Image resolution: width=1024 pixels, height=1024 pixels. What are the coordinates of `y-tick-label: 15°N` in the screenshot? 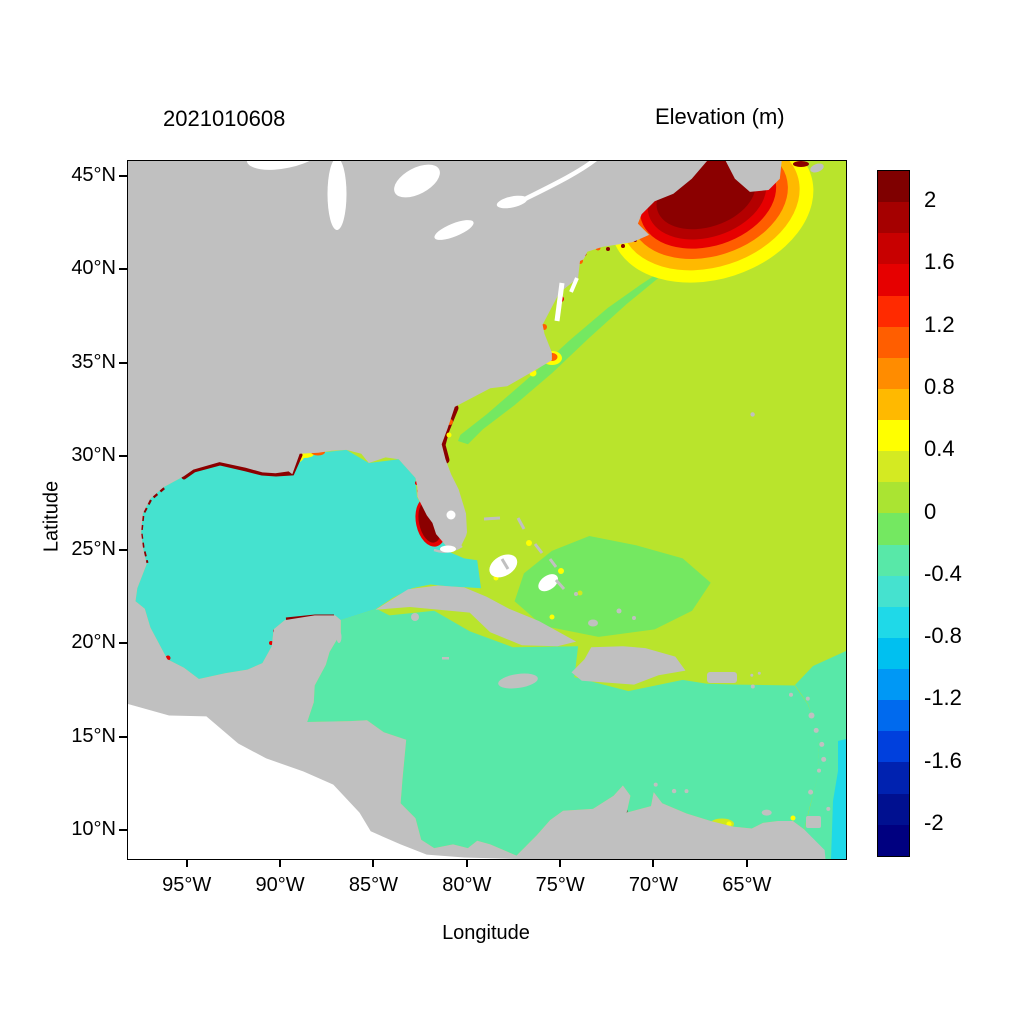 It's located at (93, 735).